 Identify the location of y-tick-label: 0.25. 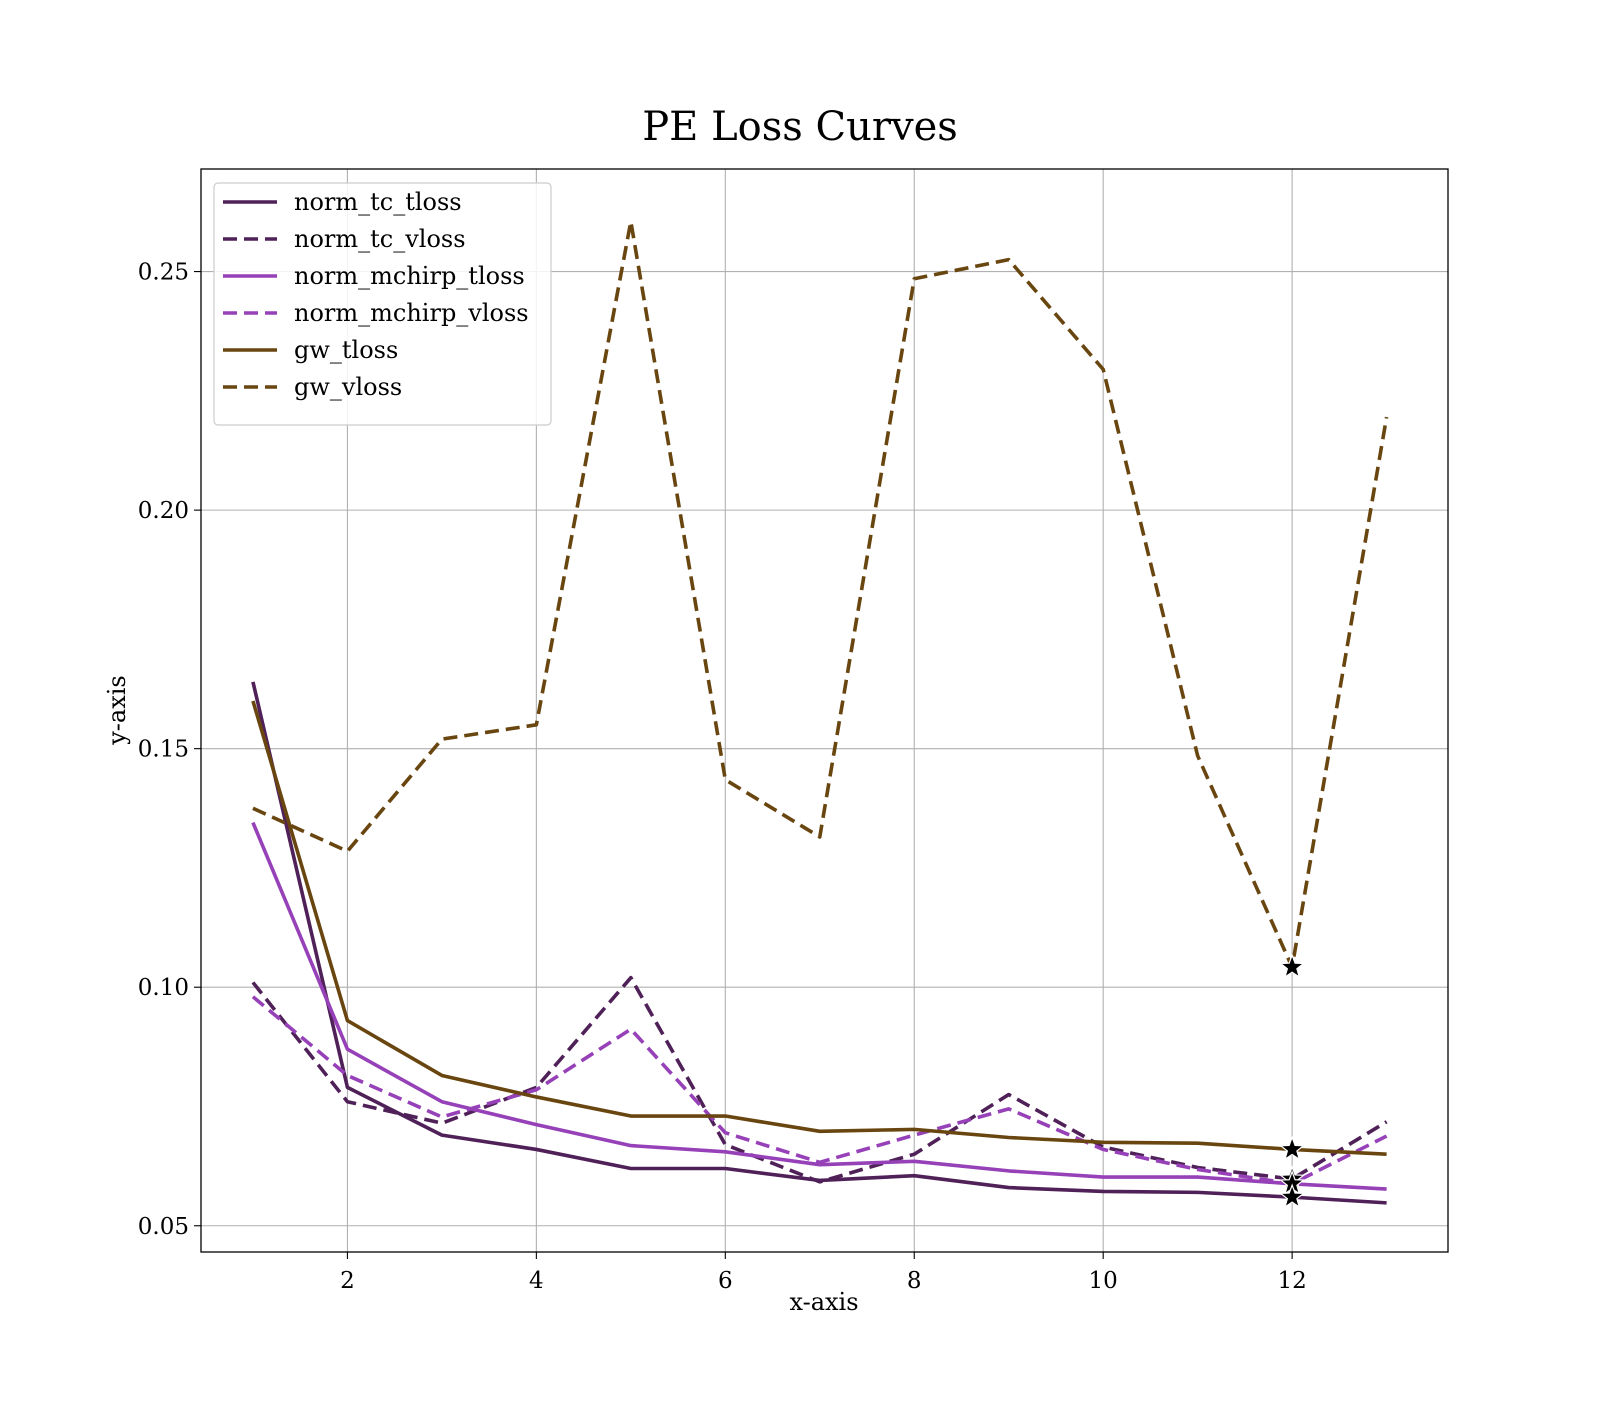
(163, 273).